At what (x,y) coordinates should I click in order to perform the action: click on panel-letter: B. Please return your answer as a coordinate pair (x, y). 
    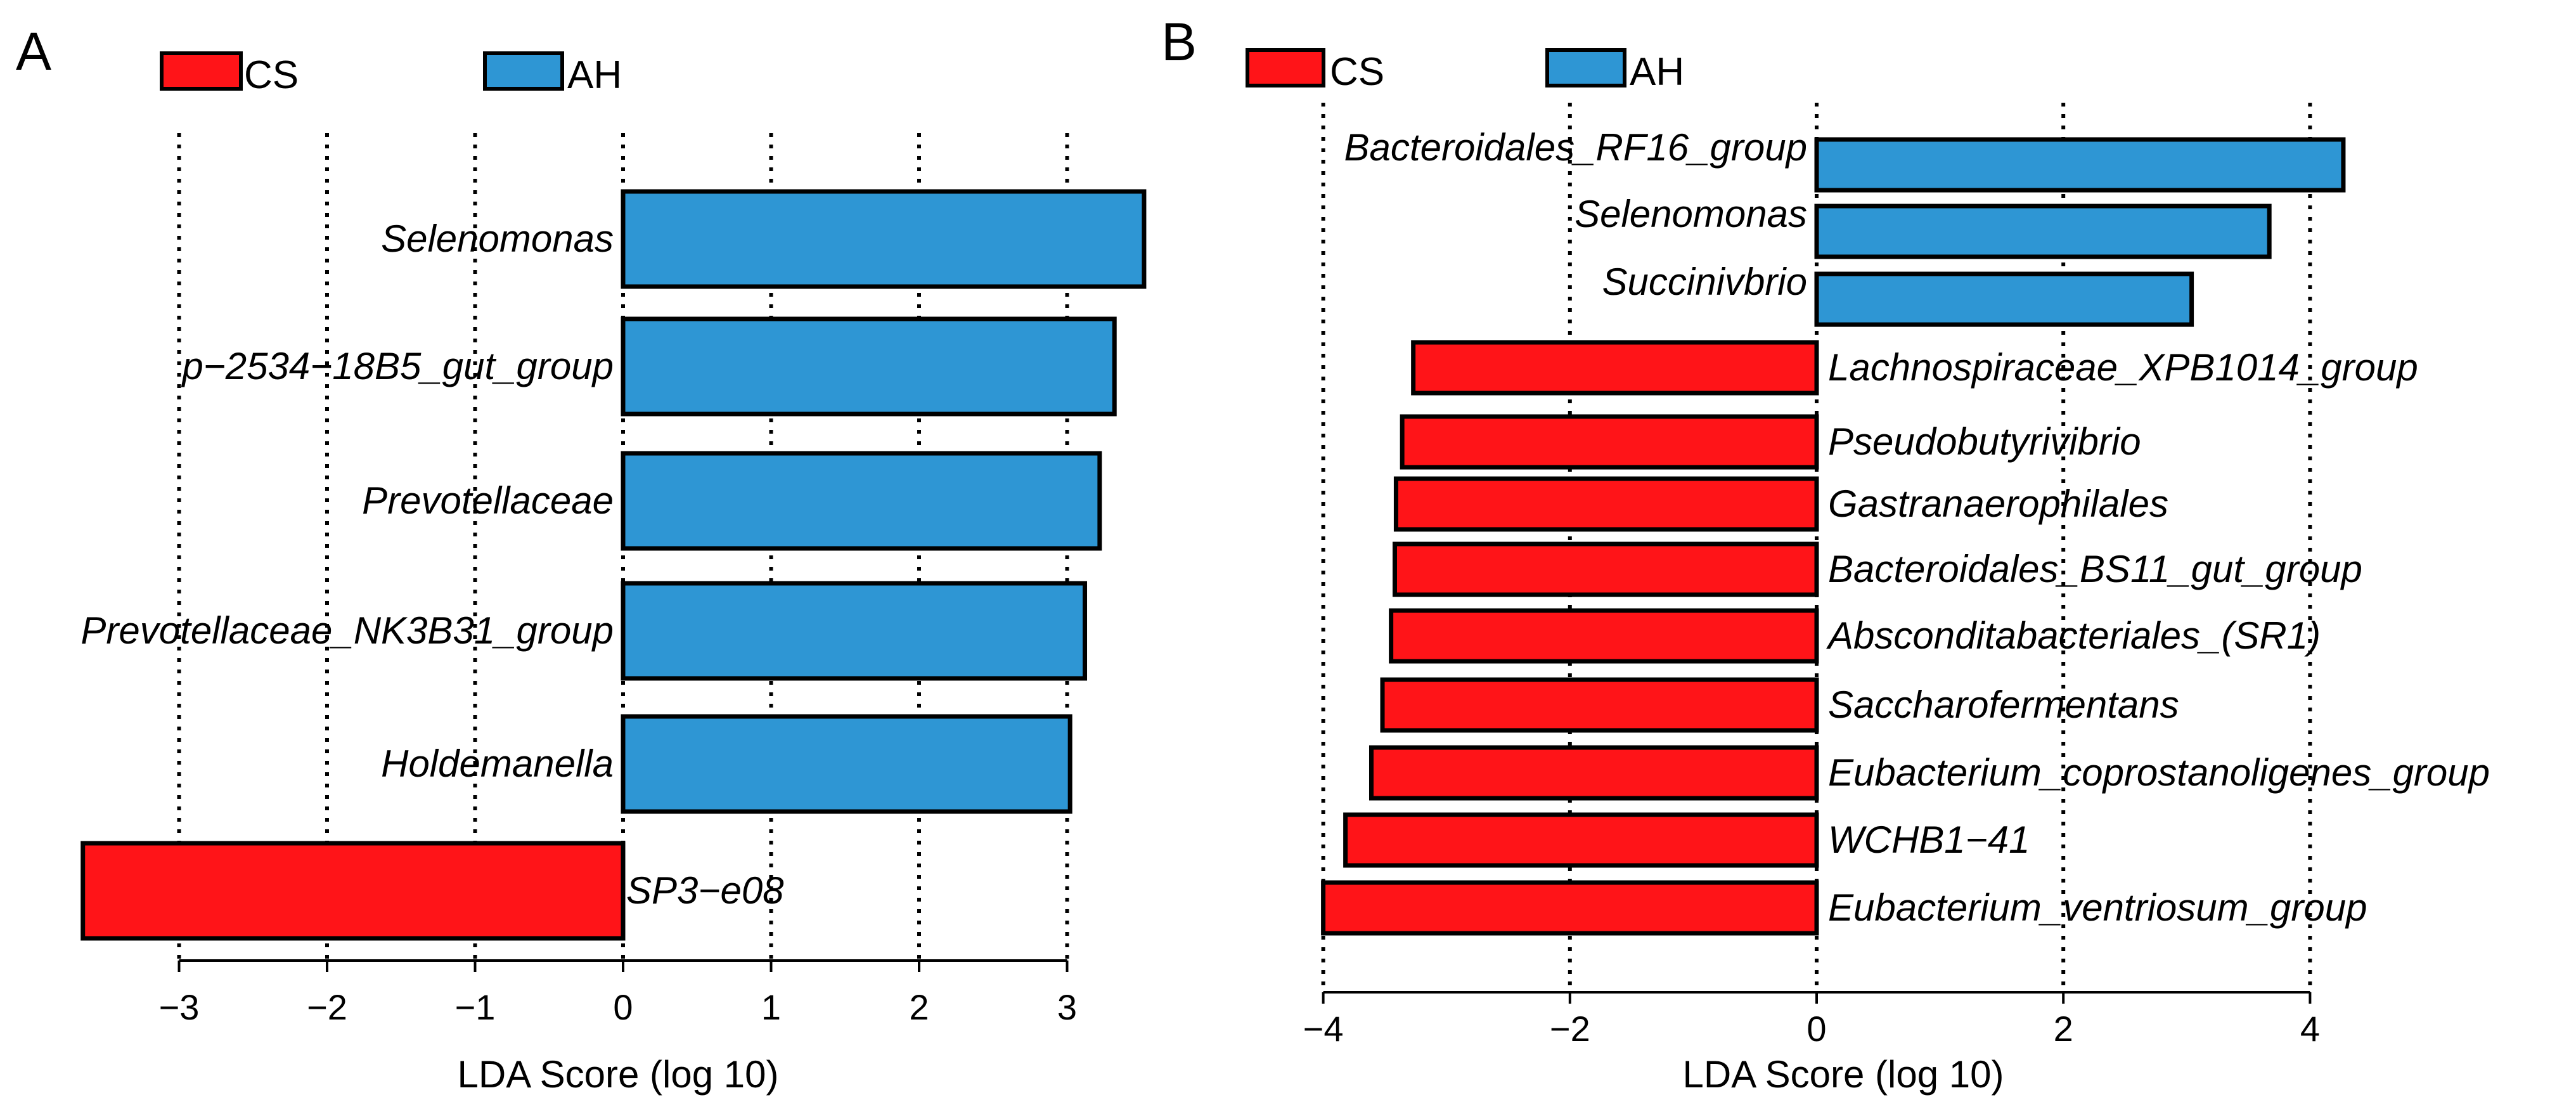
    Looking at the image, I should click on (1179, 42).